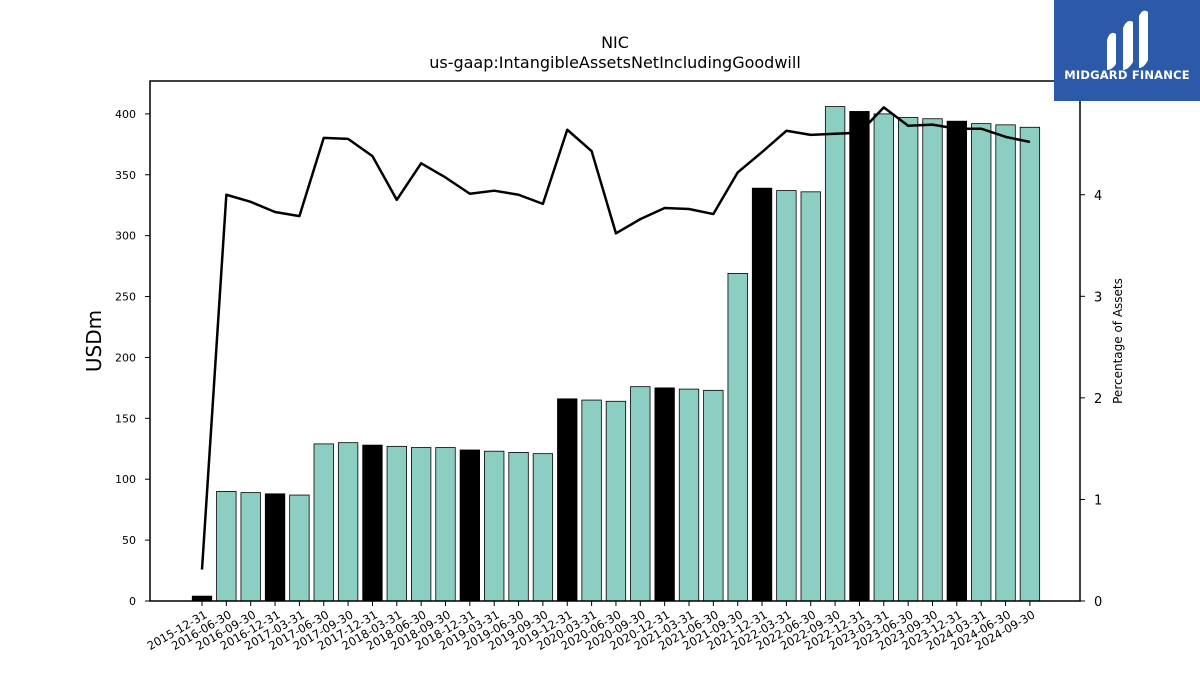 The height and width of the screenshot is (675, 1200). Describe the element at coordinates (615, 42) in the screenshot. I see `chart-title: NIC` at that location.